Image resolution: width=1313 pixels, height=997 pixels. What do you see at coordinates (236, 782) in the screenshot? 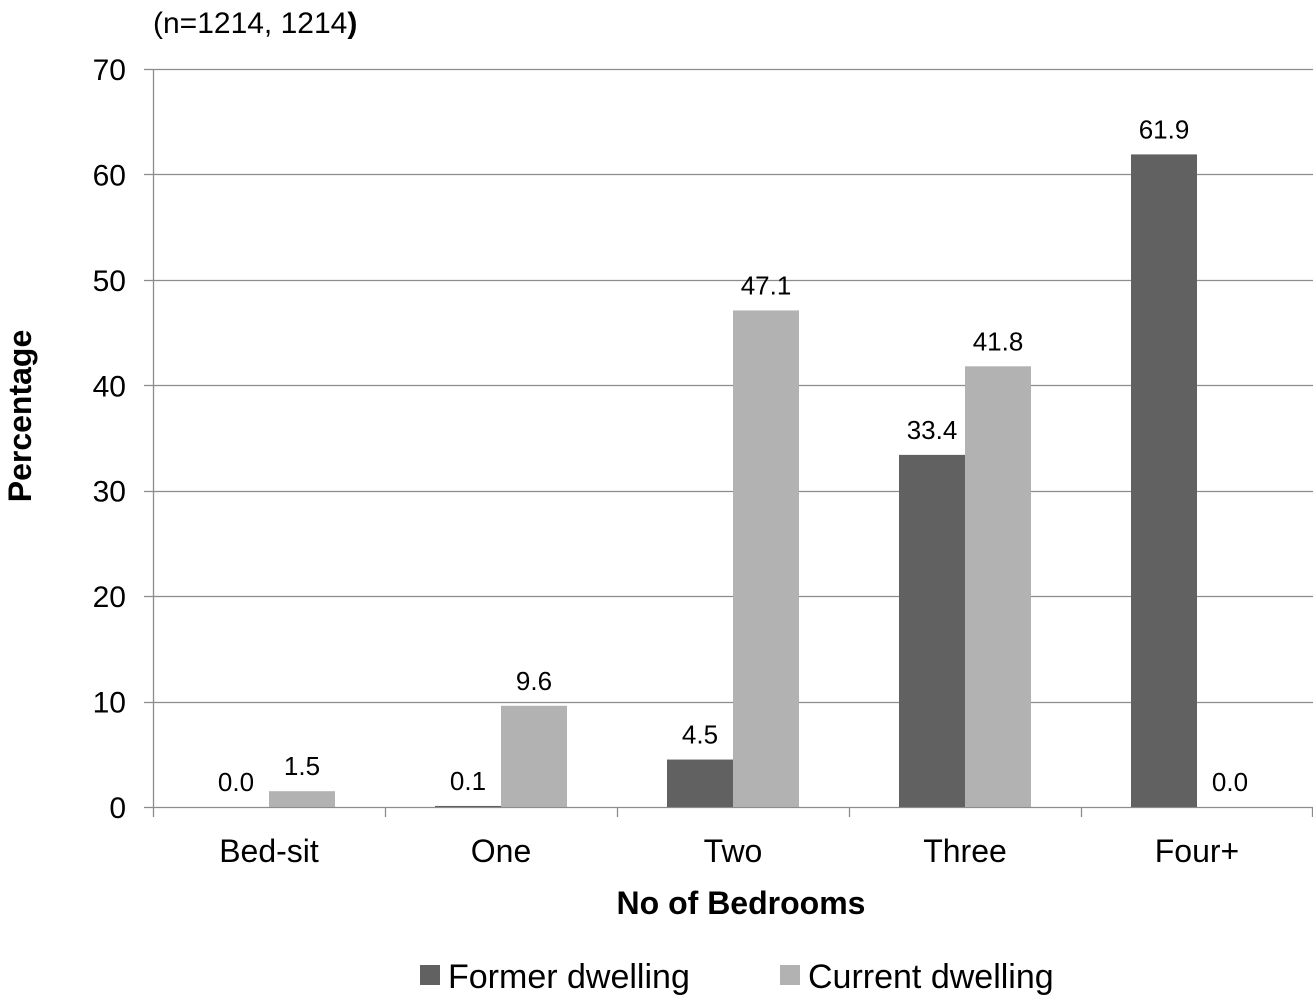
I see `data-label-former-dwelling: 0.0` at bounding box center [236, 782].